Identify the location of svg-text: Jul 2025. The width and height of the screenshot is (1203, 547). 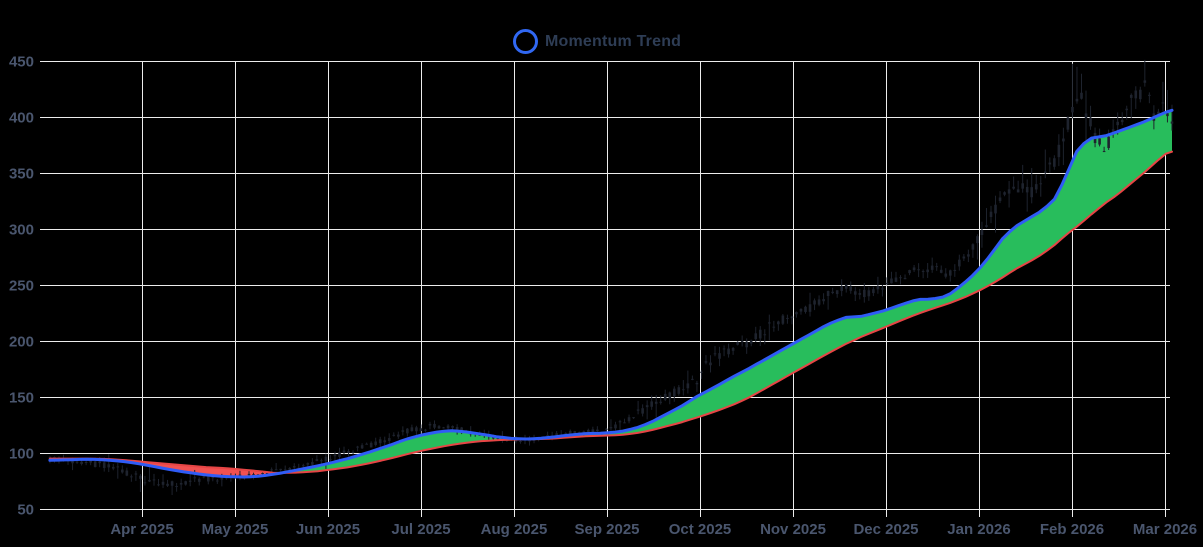
(420, 529).